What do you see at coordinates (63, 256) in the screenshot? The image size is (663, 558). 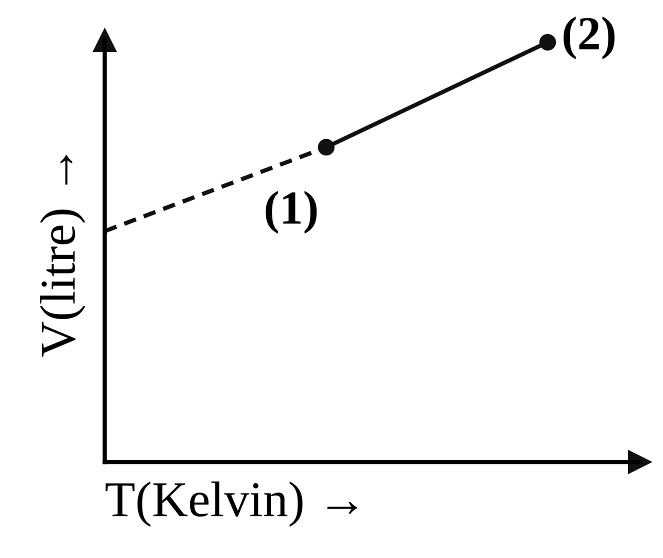 I see `y-axis-title: V(litre) →` at bounding box center [63, 256].